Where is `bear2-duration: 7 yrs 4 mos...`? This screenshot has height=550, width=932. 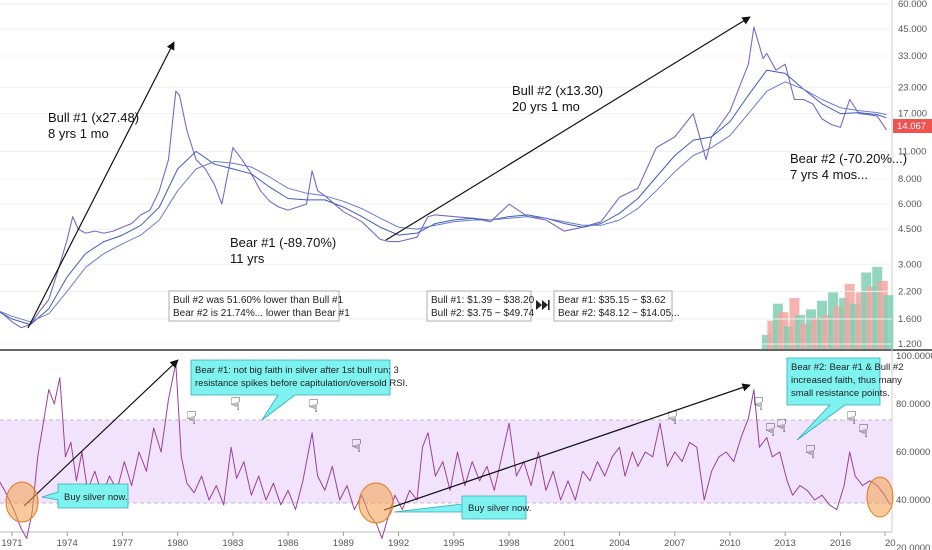 bear2-duration: 7 yrs 4 mos... is located at coordinates (829, 174).